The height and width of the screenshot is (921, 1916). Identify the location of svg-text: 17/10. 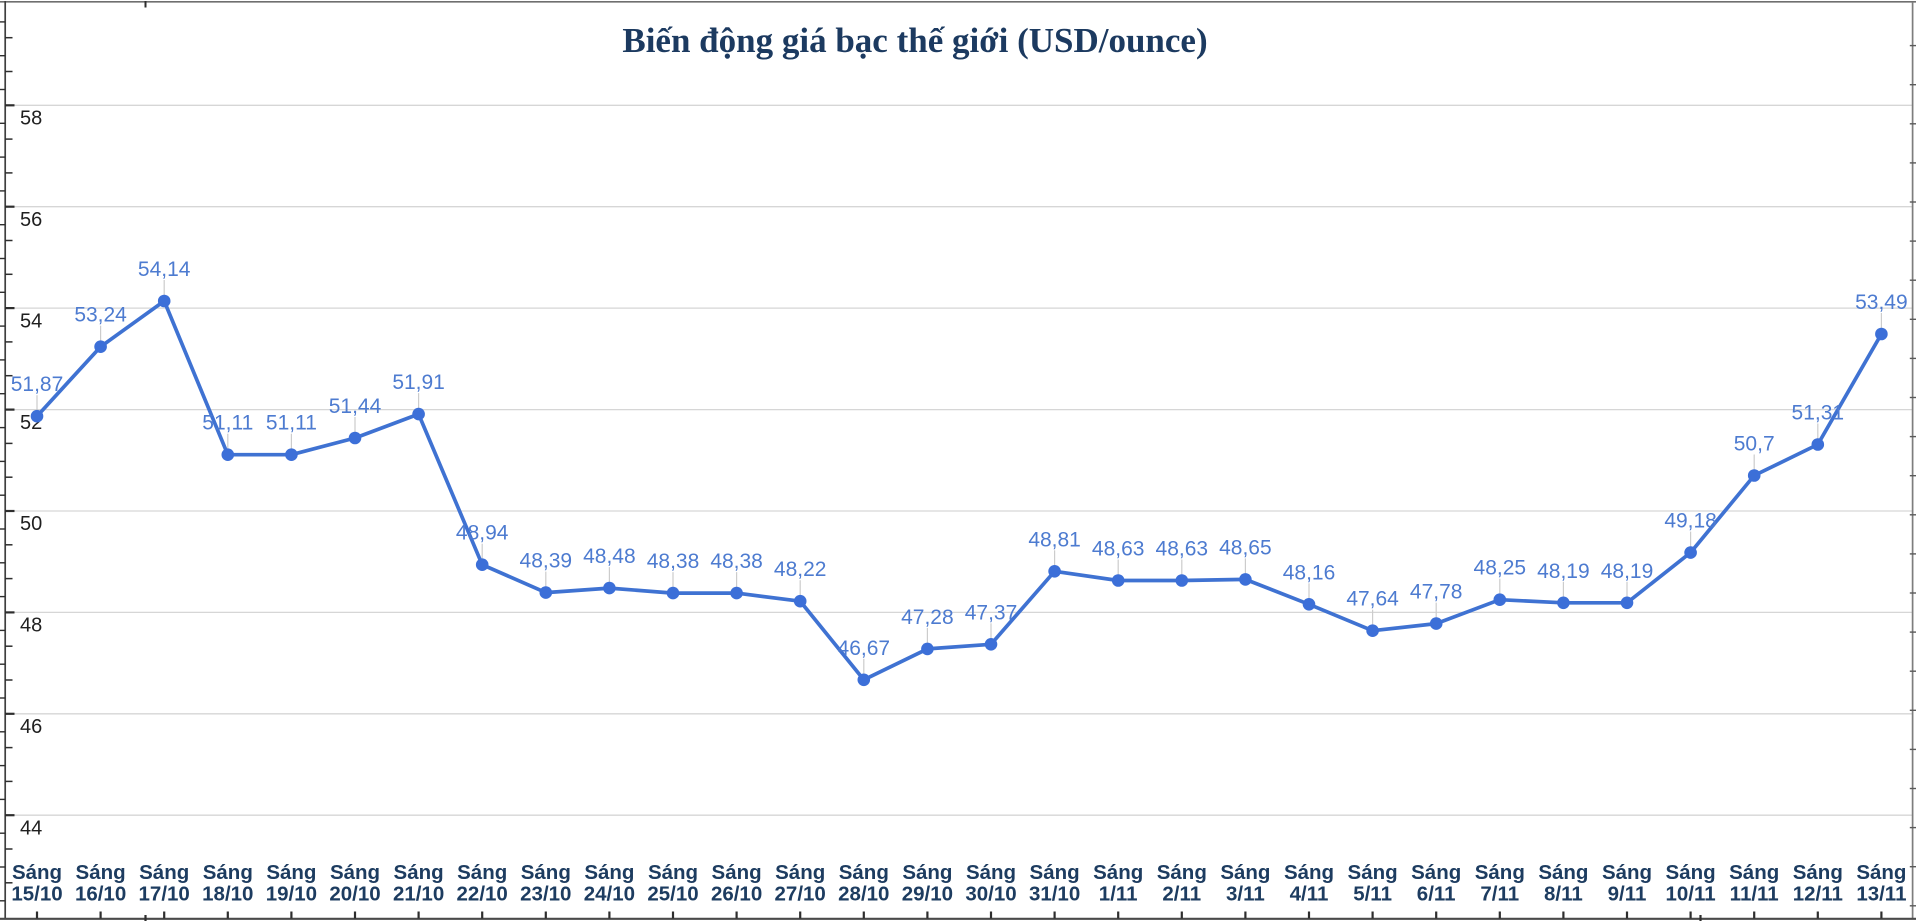
(164, 894).